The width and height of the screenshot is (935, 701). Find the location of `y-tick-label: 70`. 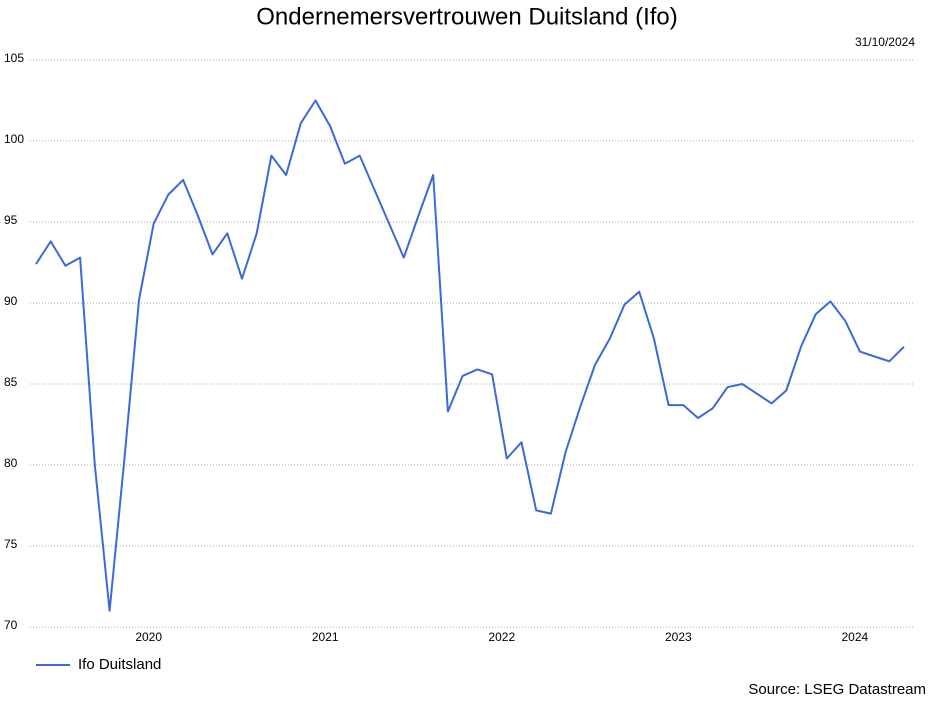

y-tick-label: 70 is located at coordinates (11, 625).